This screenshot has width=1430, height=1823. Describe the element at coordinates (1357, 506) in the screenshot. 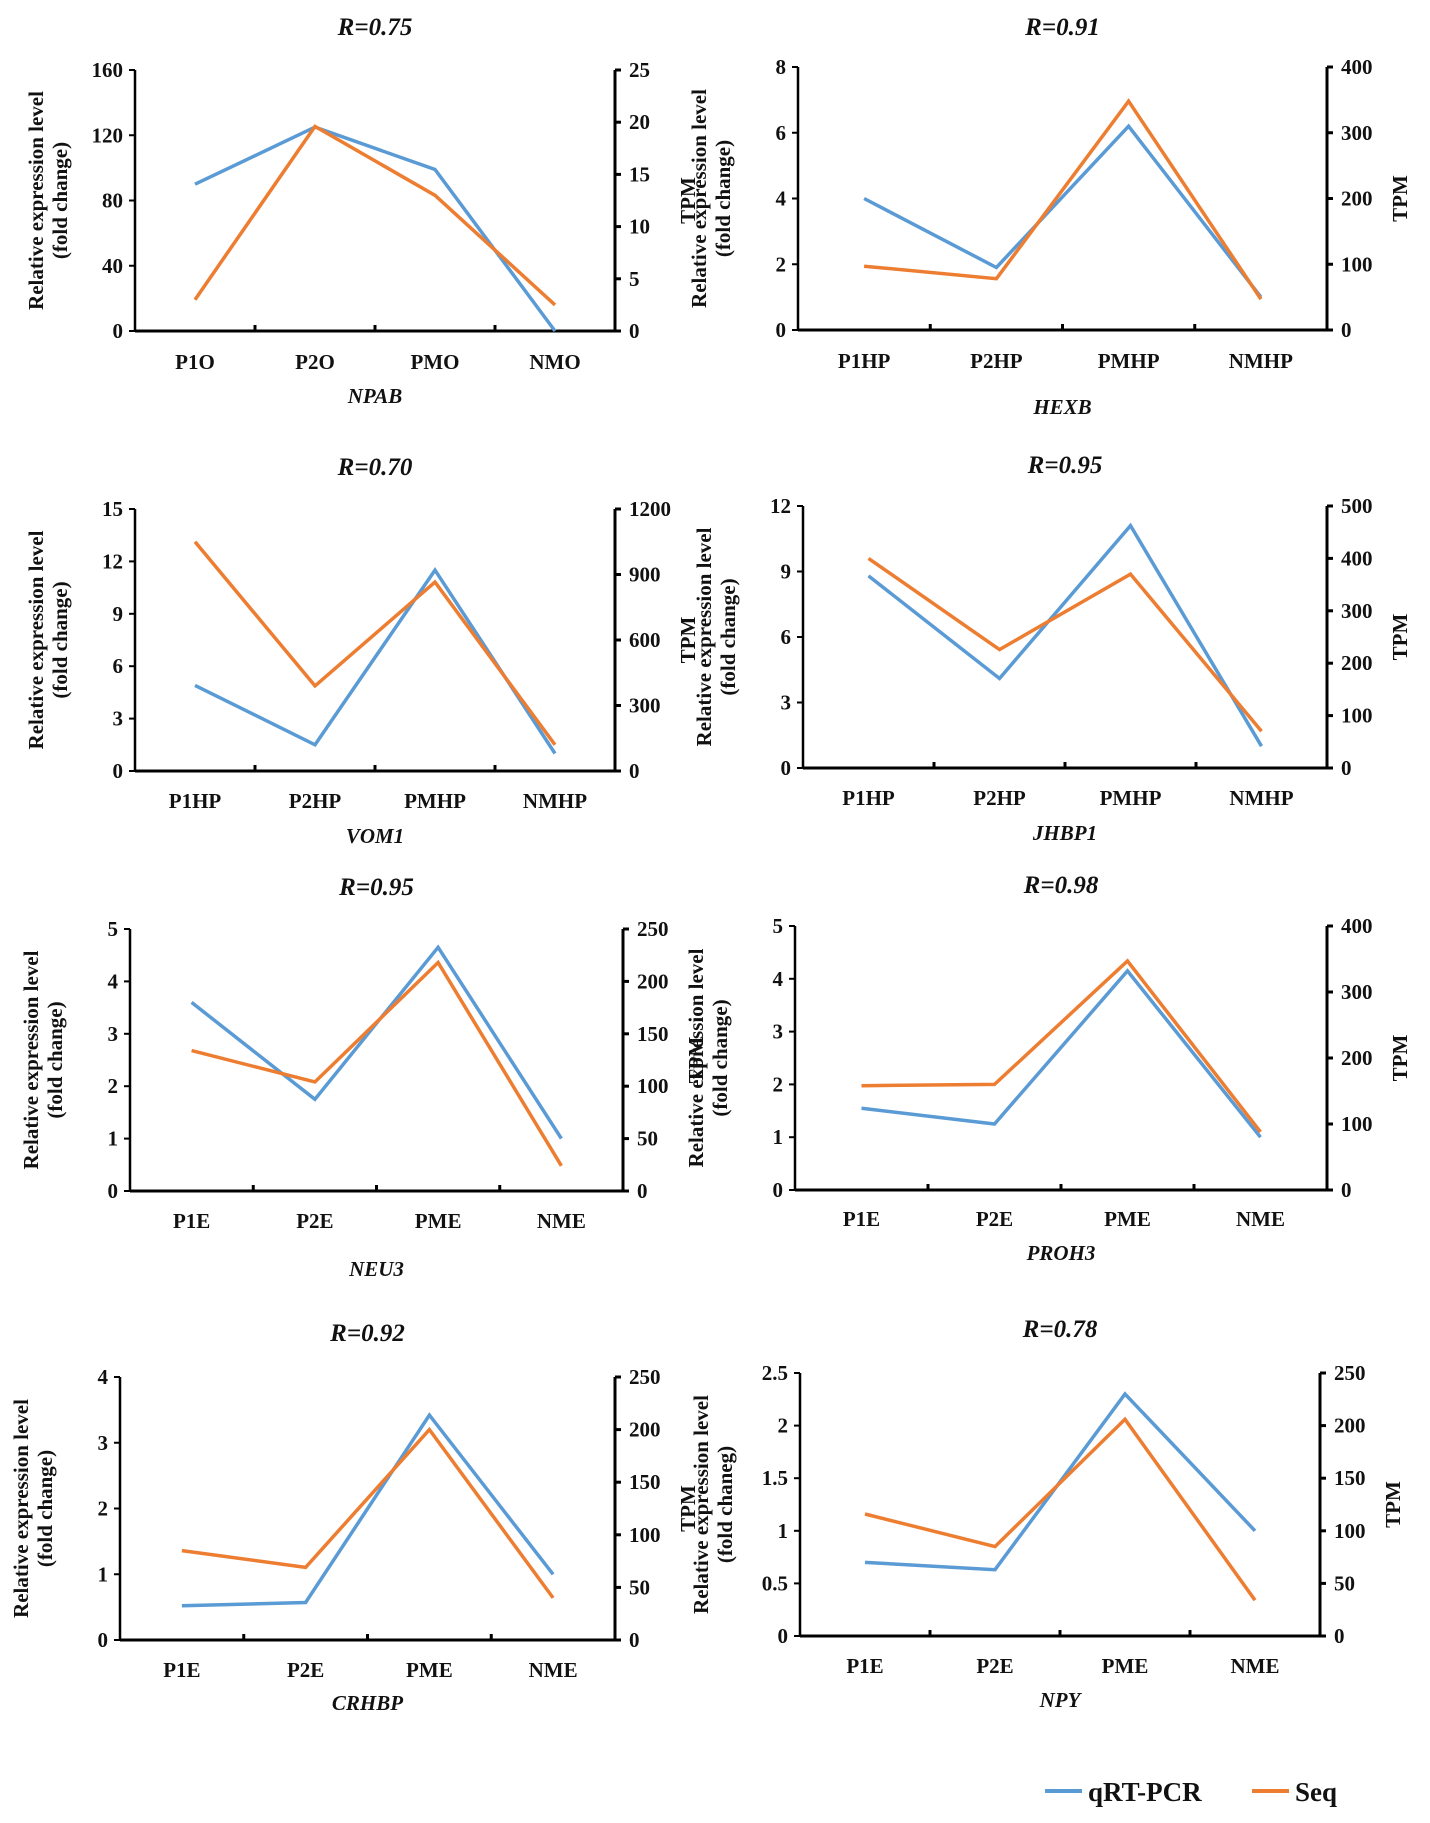

I see `right-tick-label: 500` at that location.